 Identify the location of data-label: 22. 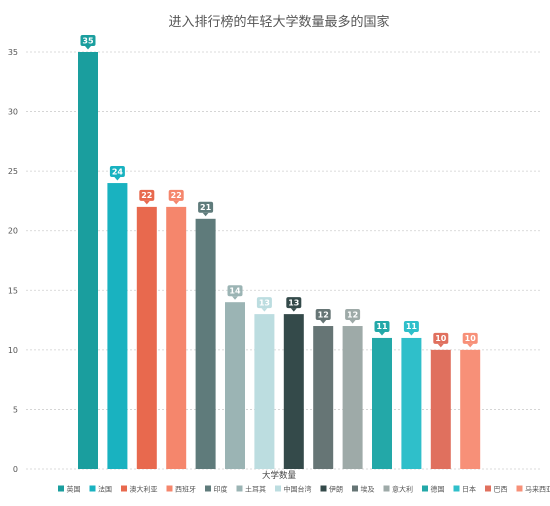
(176, 195).